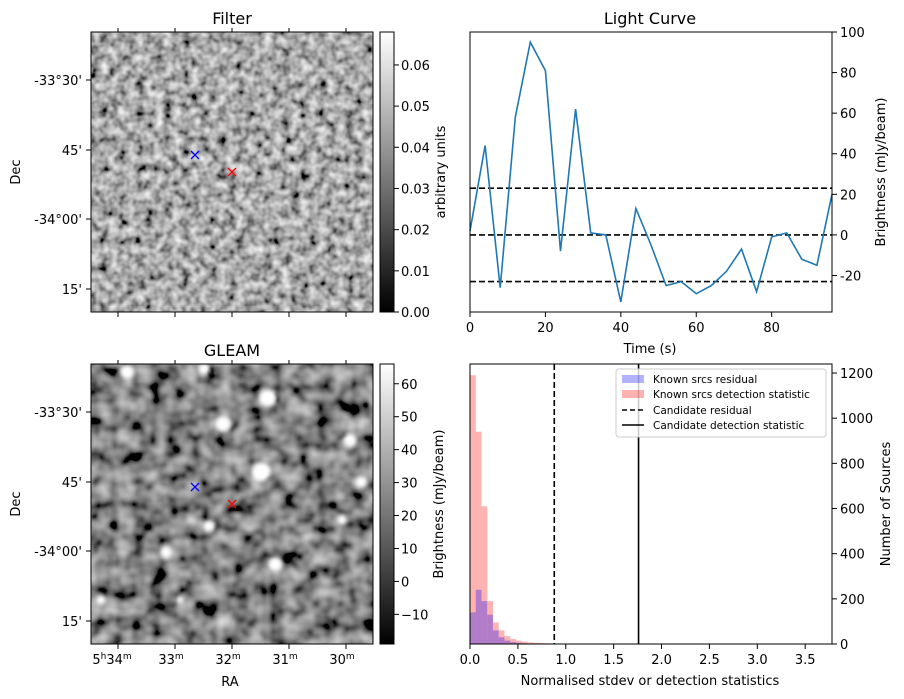 This screenshot has height=699, width=904. Describe the element at coordinates (518, 660) in the screenshot. I see `x-tick-label: 0.5` at that location.